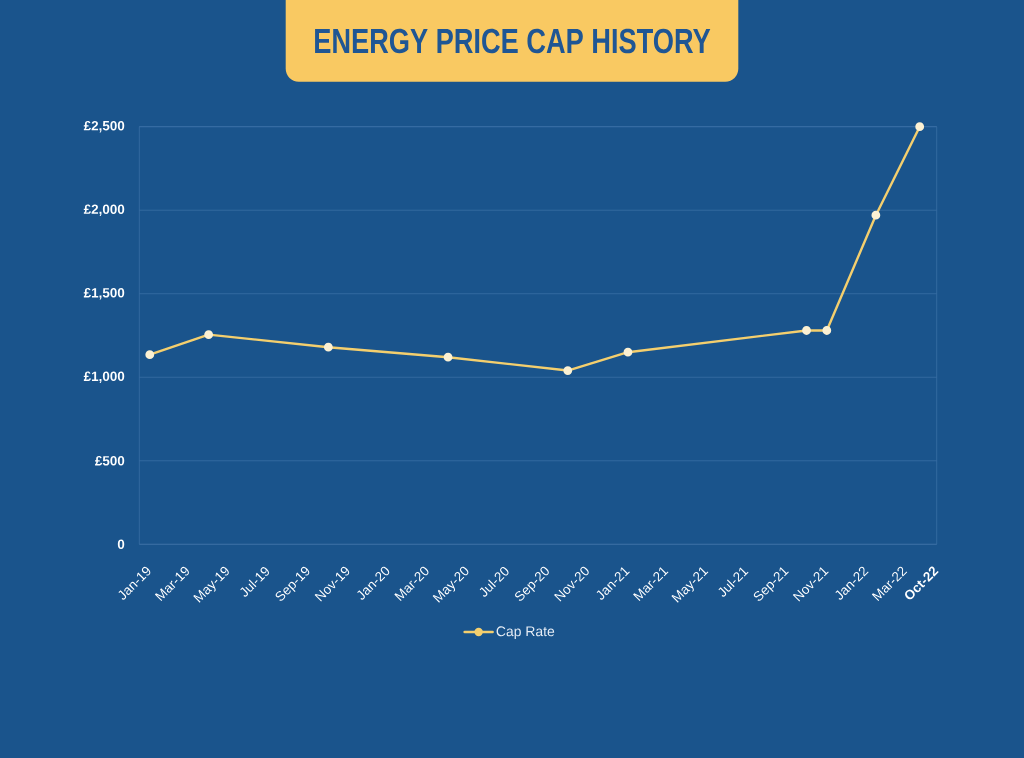 This screenshot has width=1024, height=758. I want to click on chart-title: ENERGY PRICE CAP HISTORY, so click(513, 41).